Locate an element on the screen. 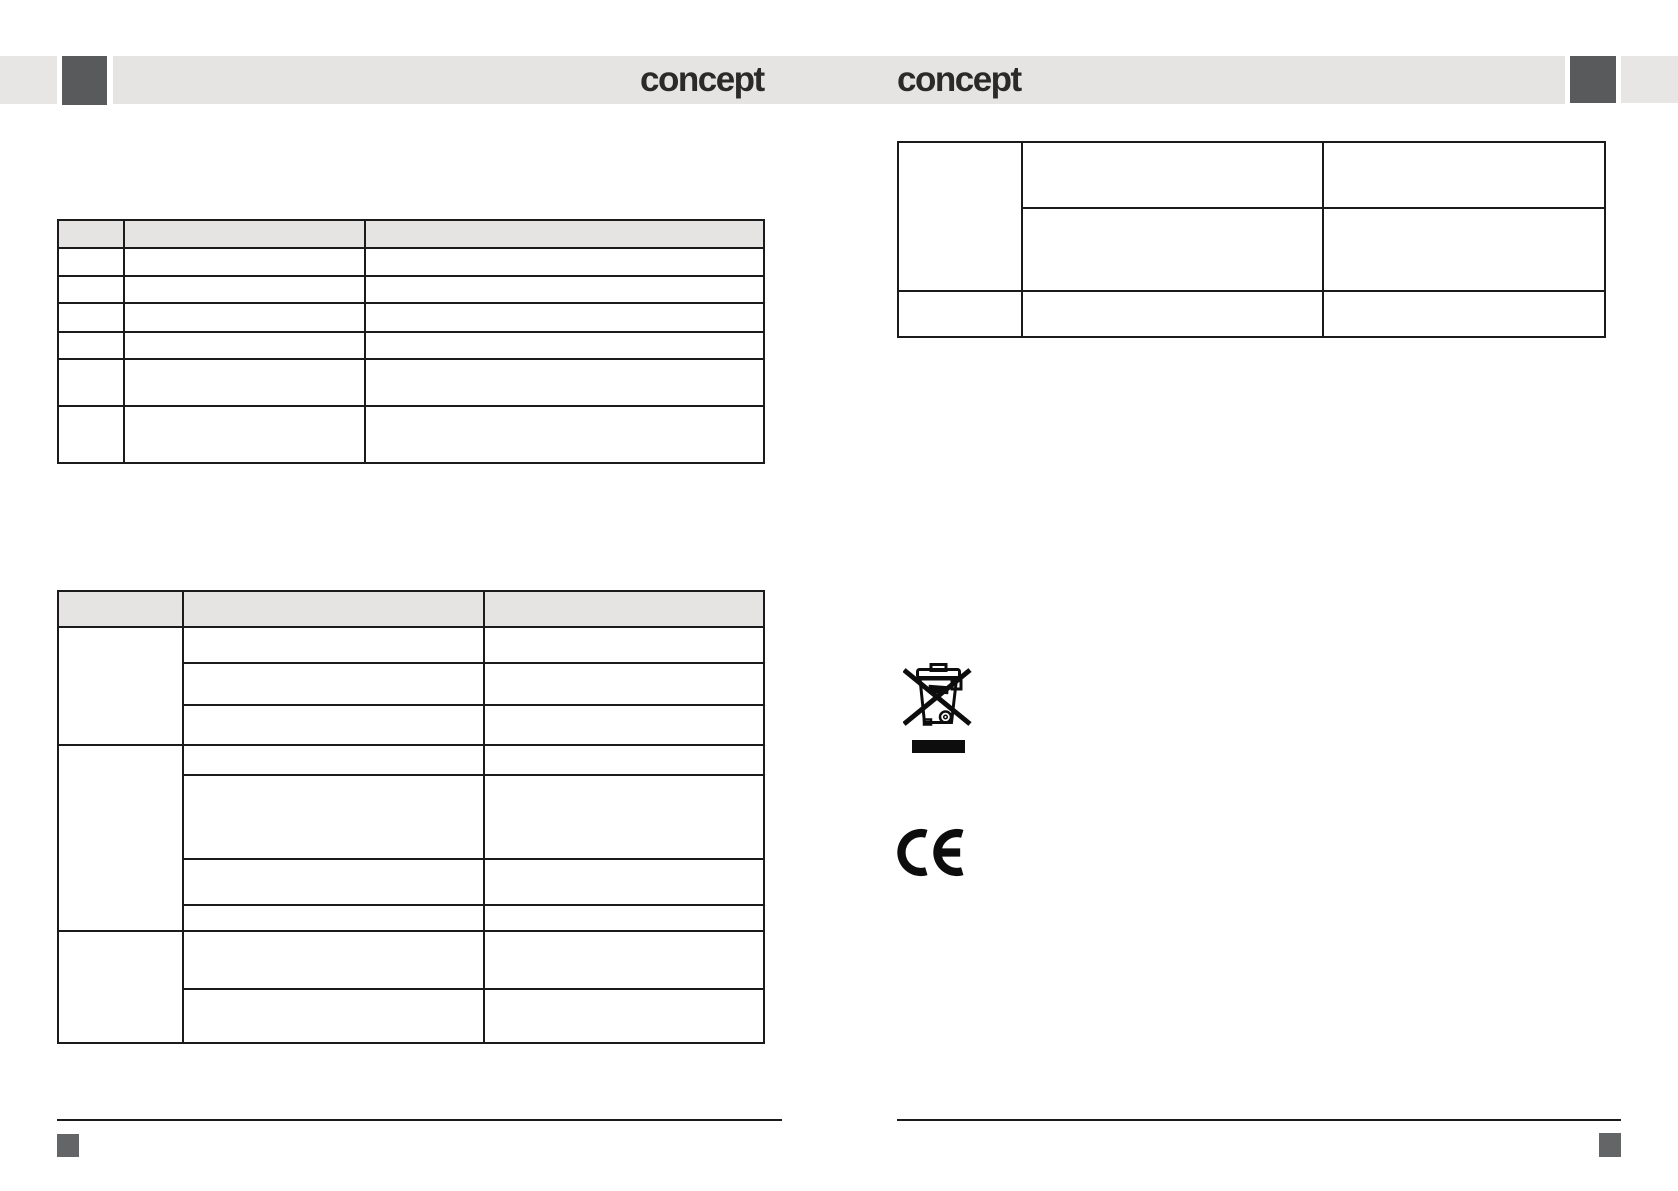  footer-square-right is located at coordinates (1610, 1145).